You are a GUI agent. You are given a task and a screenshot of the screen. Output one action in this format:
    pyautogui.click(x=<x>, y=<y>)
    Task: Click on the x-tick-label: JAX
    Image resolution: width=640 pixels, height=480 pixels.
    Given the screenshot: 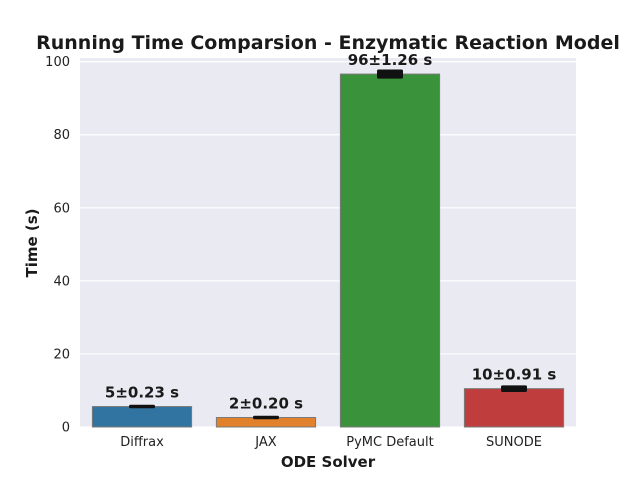 What is the action you would take?
    pyautogui.click(x=265, y=442)
    